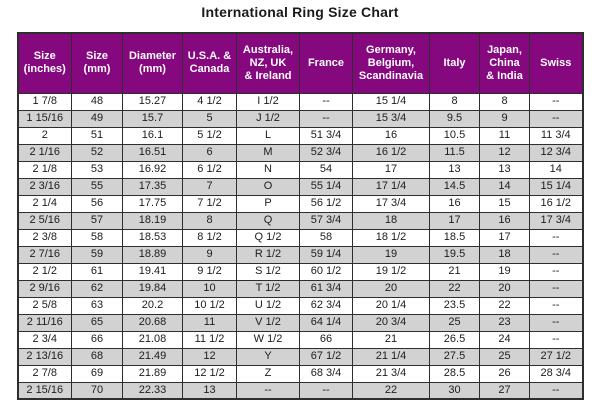 This screenshot has width=600, height=419. What do you see at coordinates (152, 152) in the screenshot?
I see `table-cell: 16.51` at bounding box center [152, 152].